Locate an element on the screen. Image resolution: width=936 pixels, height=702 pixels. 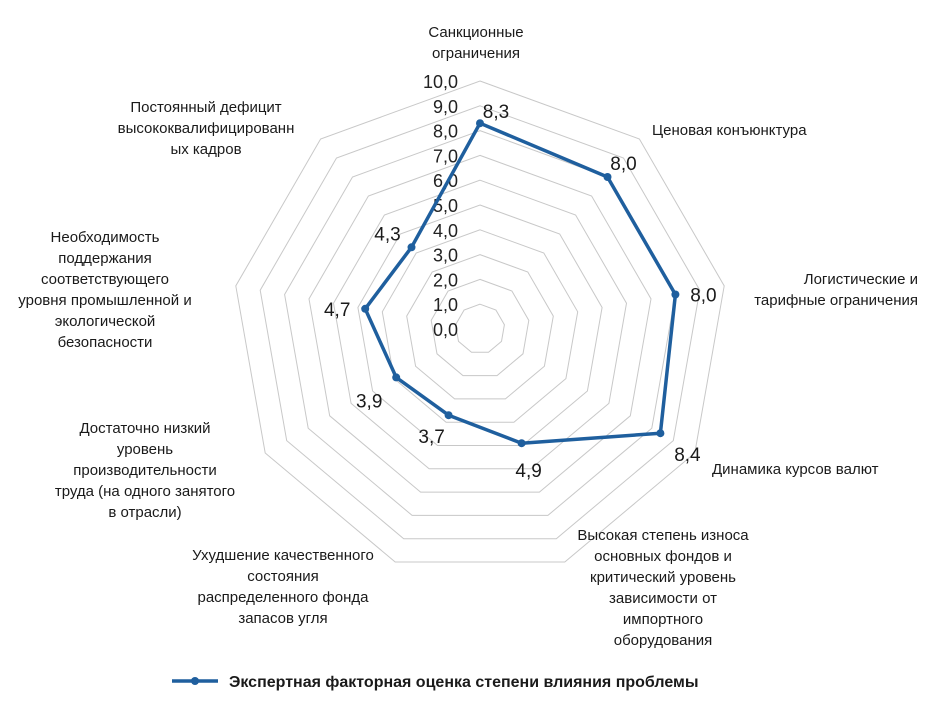
category-label-line: уровень is located at coordinates (145, 449).